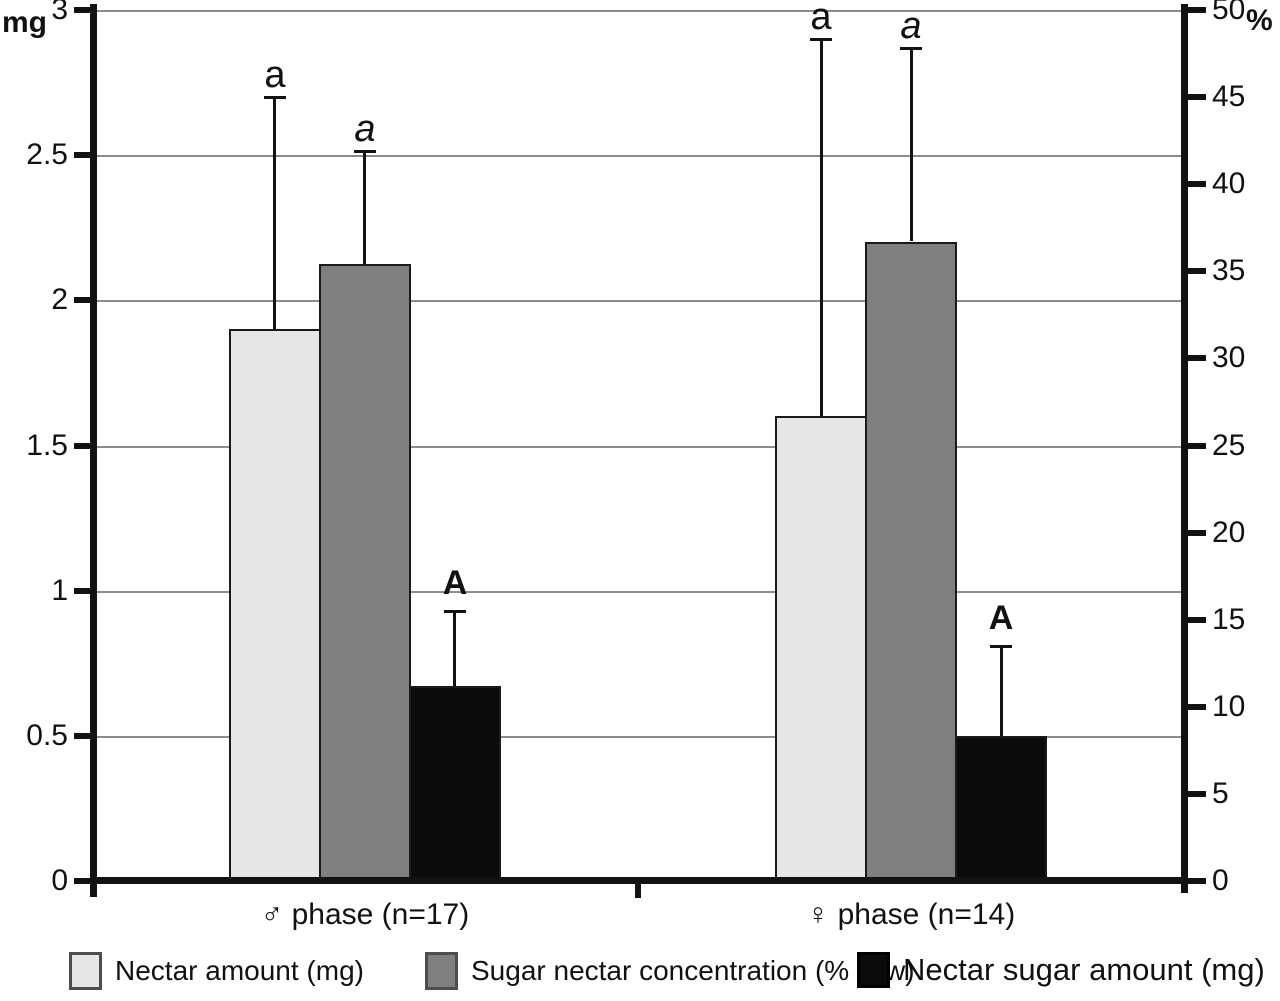 This screenshot has height=1001, width=1280. Describe the element at coordinates (47, 154) in the screenshot. I see `y-axis-left-tick-label: 2.5` at that location.